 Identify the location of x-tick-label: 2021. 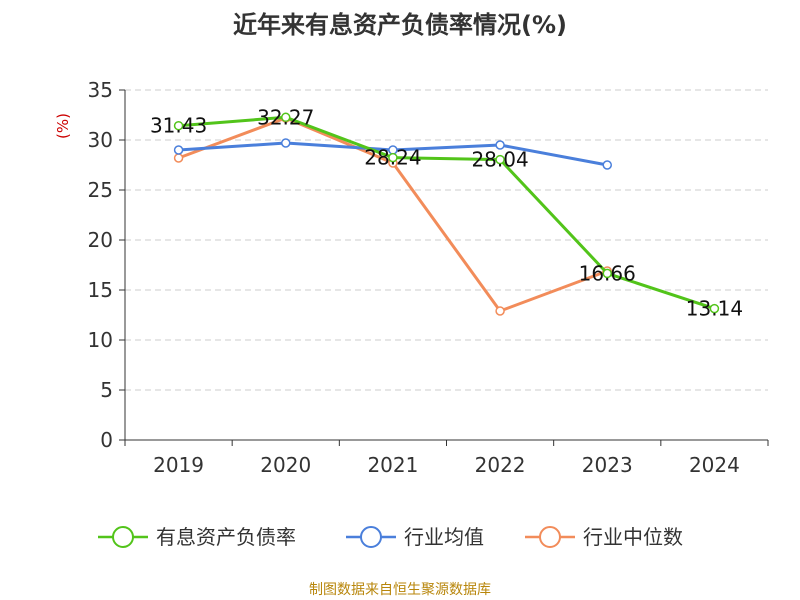
(392, 465).